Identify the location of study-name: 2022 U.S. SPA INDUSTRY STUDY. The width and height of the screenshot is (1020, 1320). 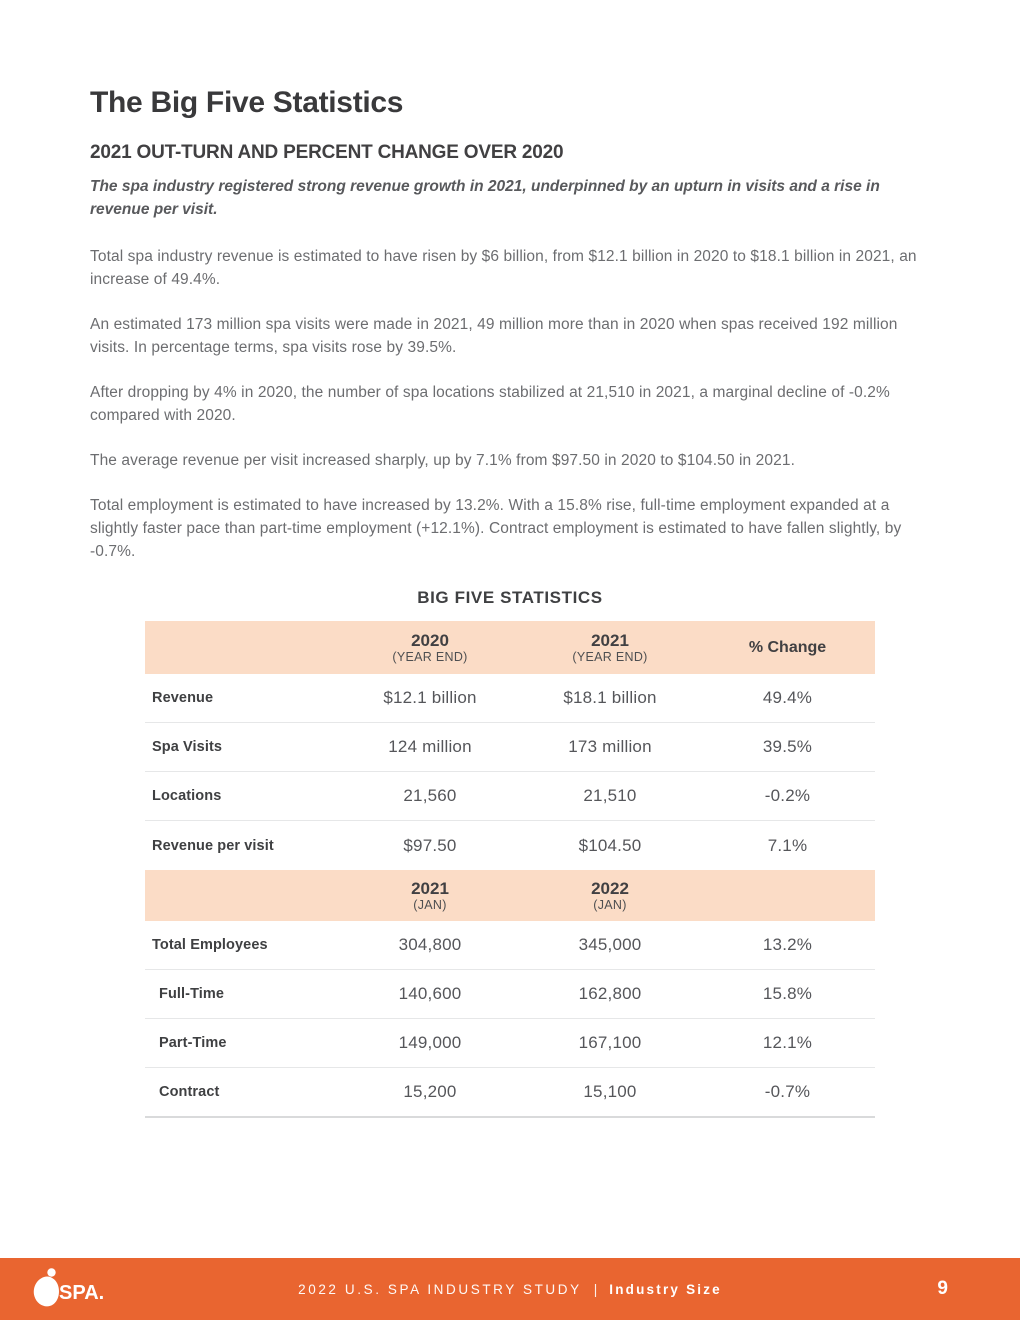
(440, 1289).